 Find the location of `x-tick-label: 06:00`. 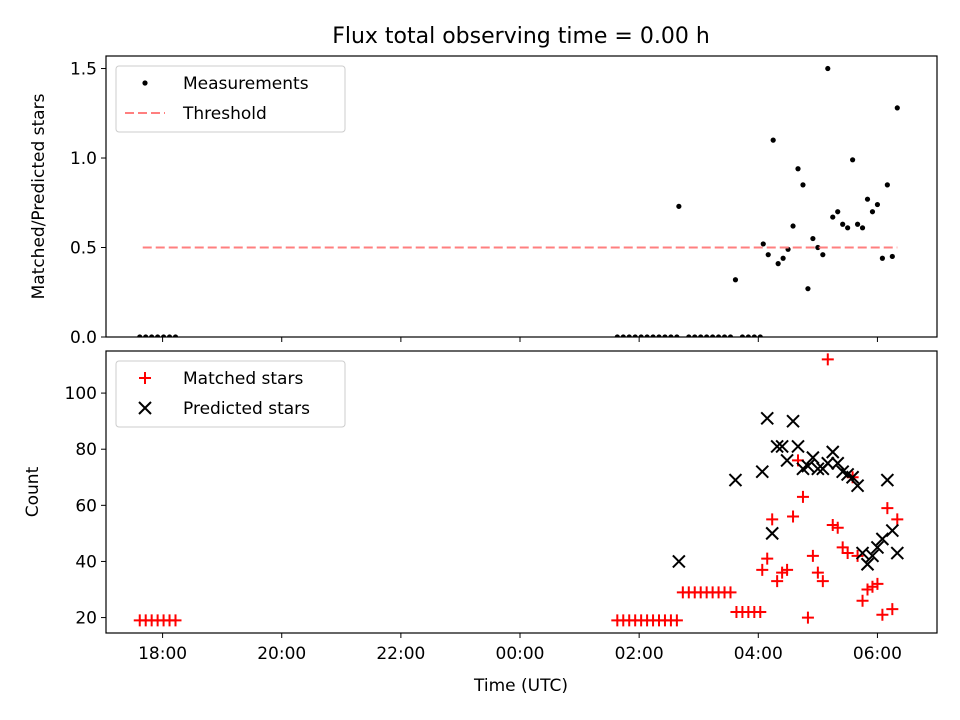

x-tick-label: 06:00 is located at coordinates (877, 654).